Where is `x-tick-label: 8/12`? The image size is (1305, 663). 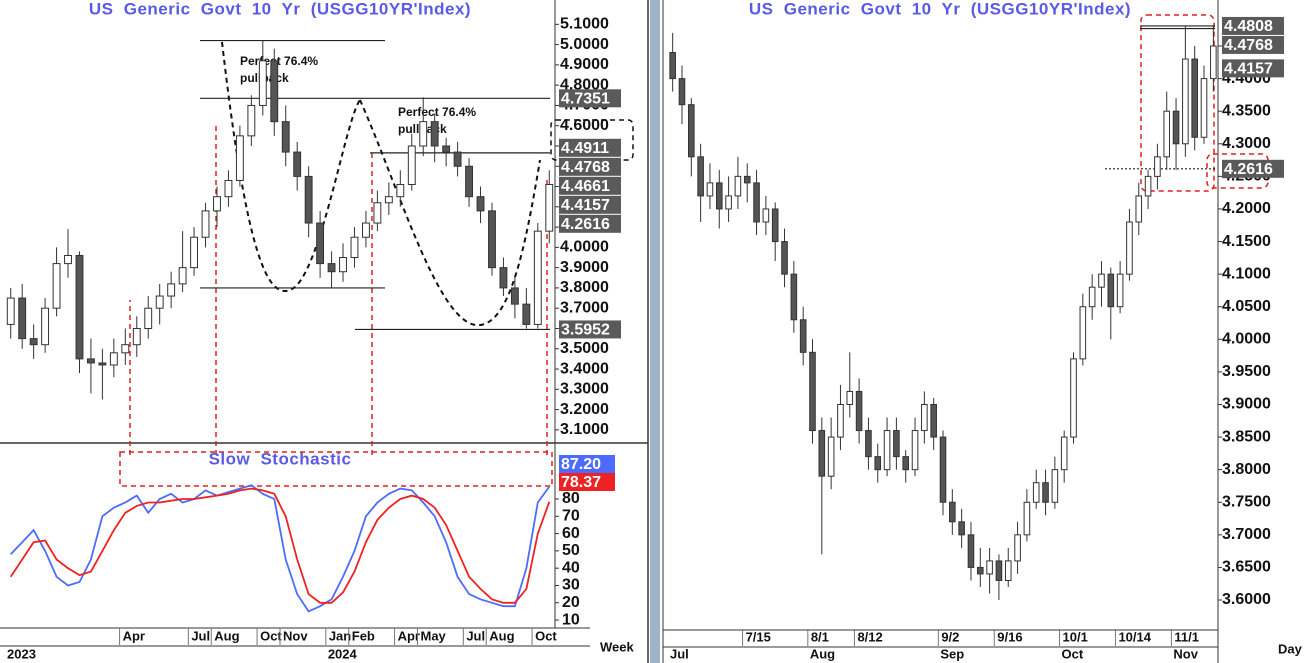 x-tick-label: 8/12 is located at coordinates (869, 636).